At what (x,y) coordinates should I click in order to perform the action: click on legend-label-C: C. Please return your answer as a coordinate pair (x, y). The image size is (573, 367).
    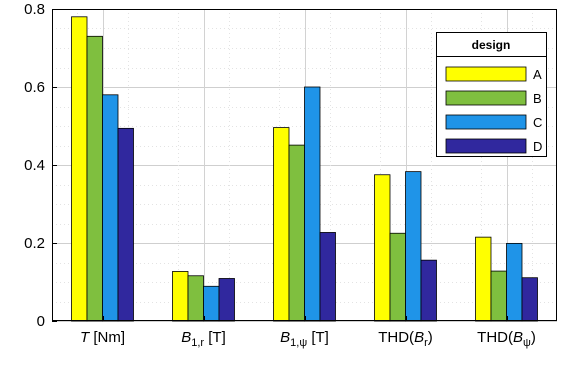
    Looking at the image, I should click on (537, 122).